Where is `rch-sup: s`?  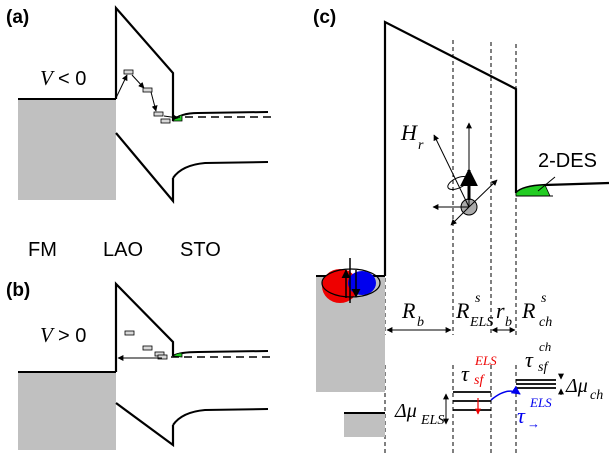 rch-sup: s is located at coordinates (544, 298).